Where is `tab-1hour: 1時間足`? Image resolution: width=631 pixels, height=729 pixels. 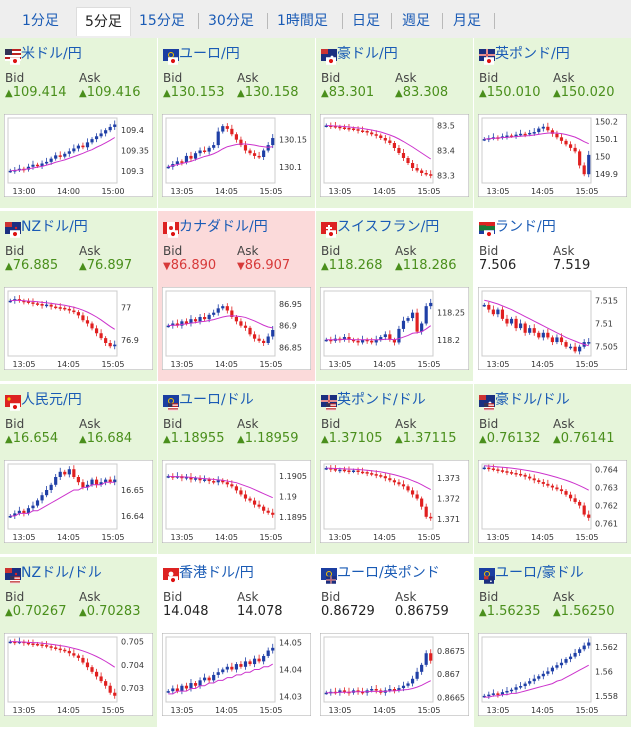 tab-1hour: 1時間足 is located at coordinates (302, 21).